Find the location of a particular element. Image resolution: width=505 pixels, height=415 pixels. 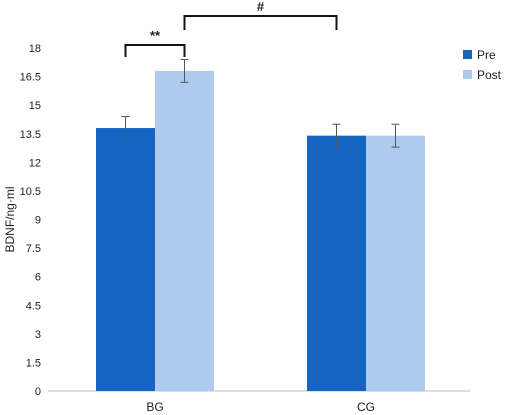

y-tick-label: 18 is located at coordinates (35, 49).